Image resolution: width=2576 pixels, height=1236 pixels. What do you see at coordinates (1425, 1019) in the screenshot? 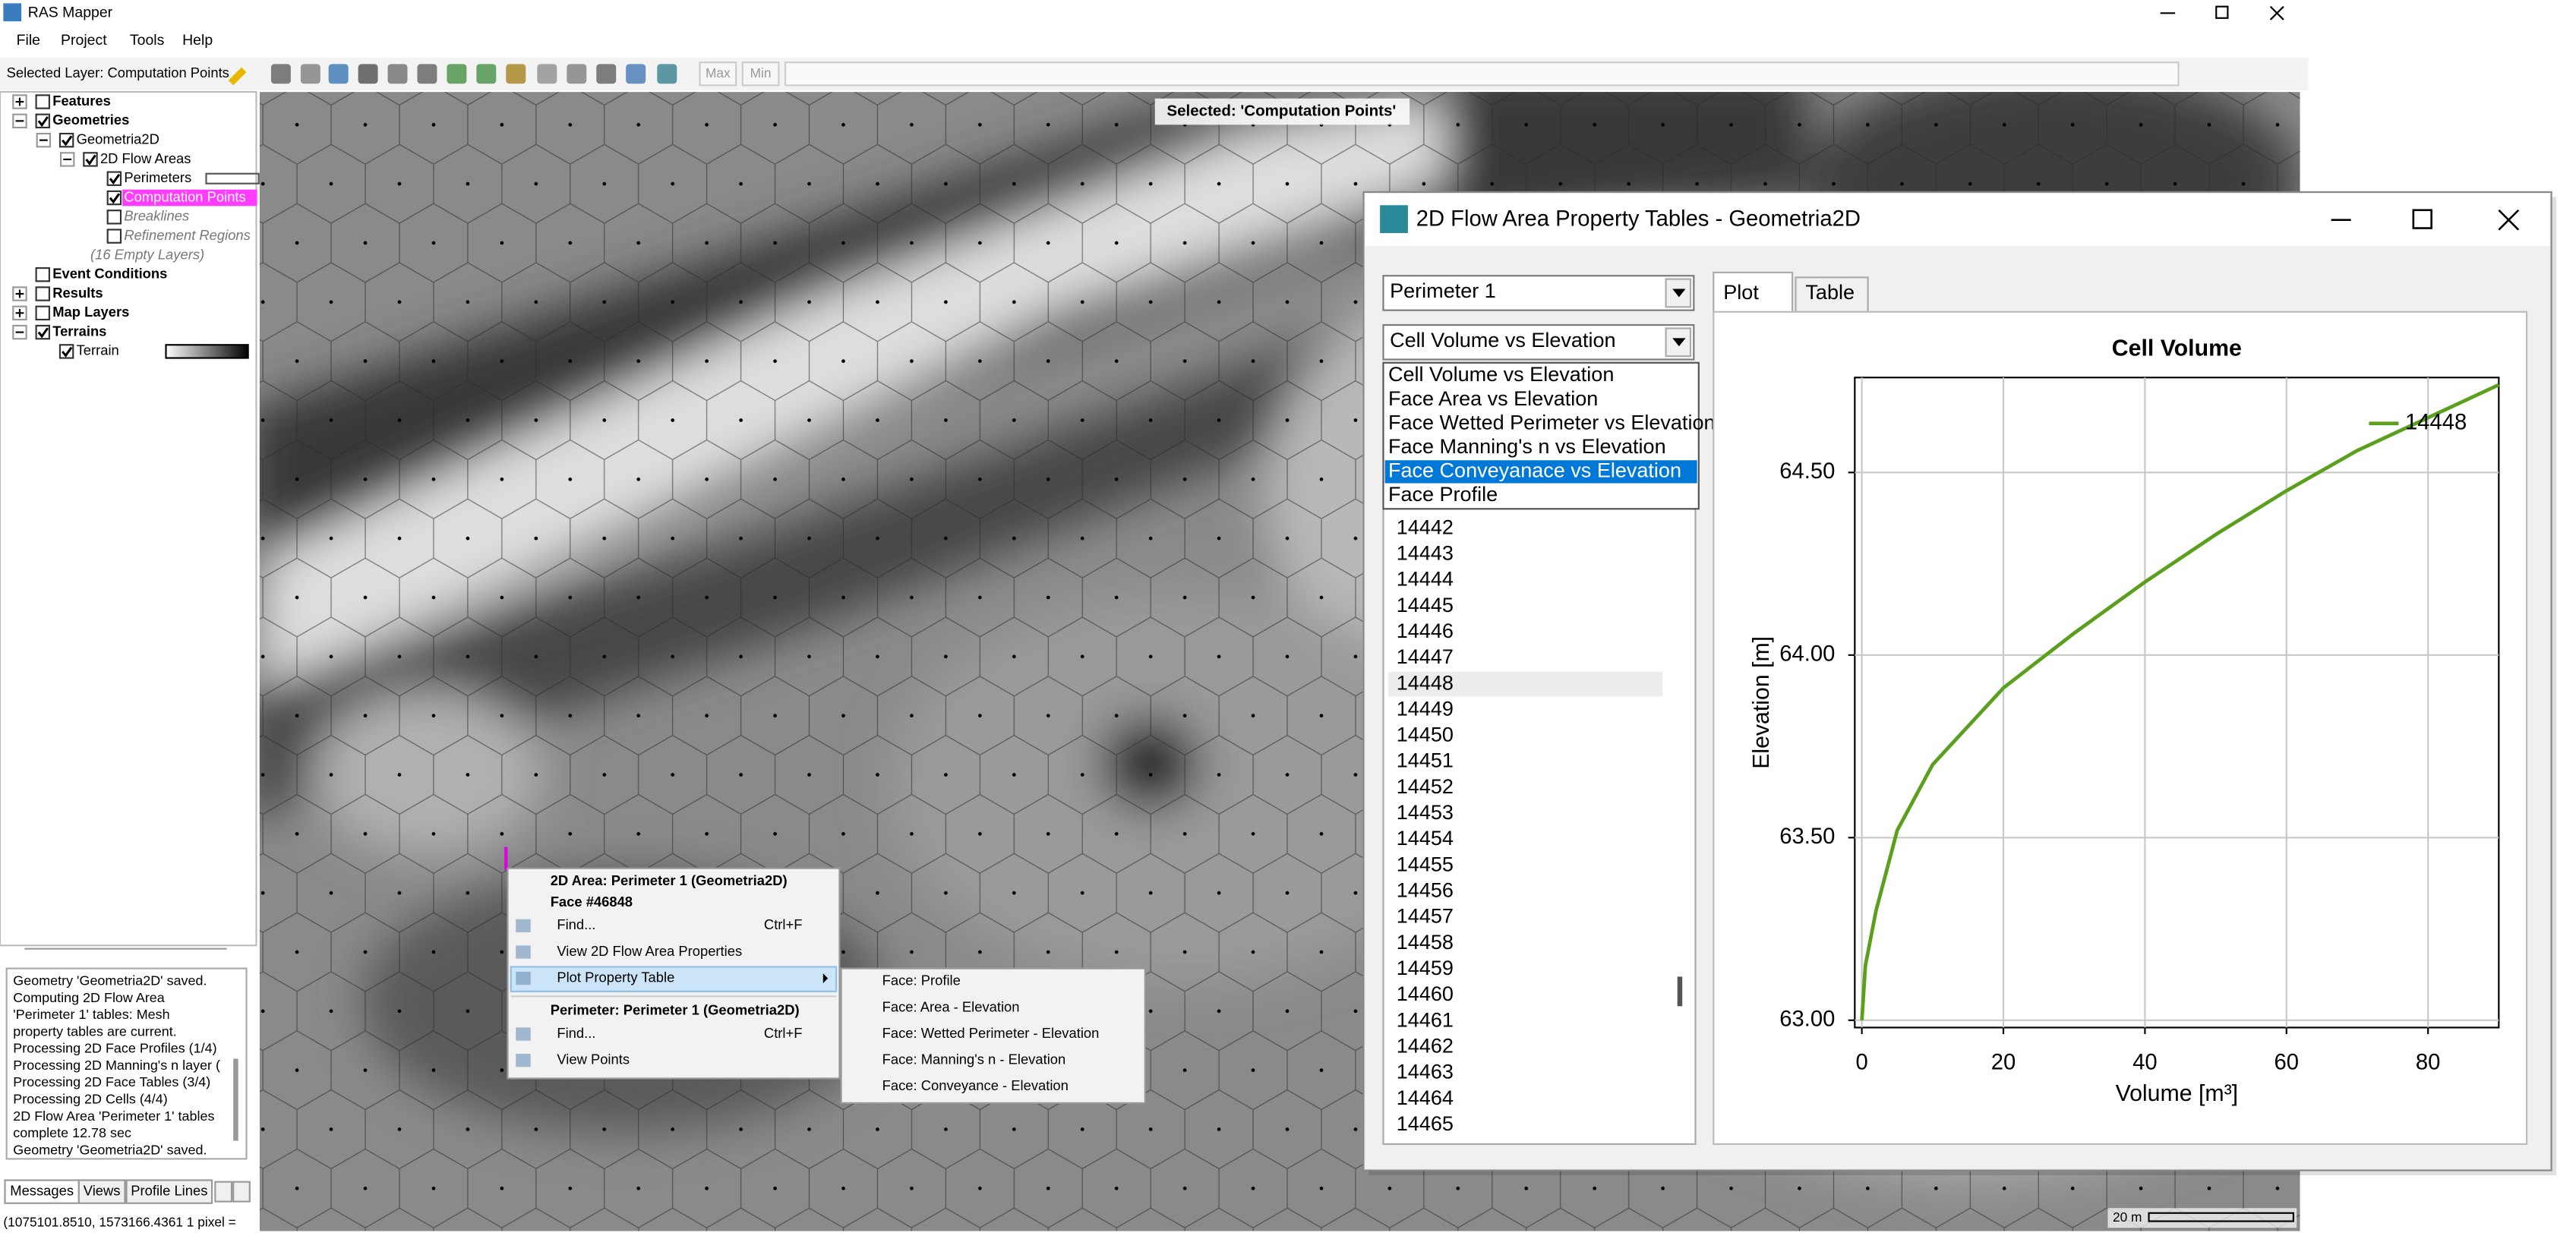
I see `id-item: 14461` at bounding box center [1425, 1019].